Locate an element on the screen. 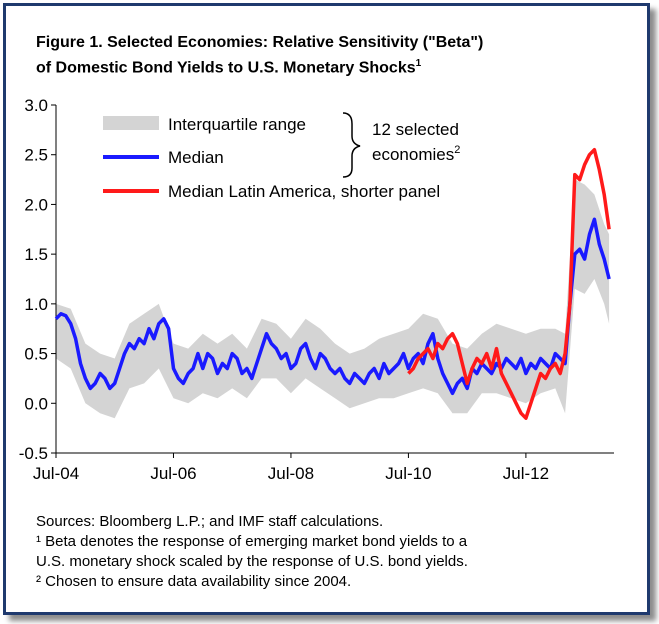  y-tick-label: -0.5 is located at coordinates (33, 453).